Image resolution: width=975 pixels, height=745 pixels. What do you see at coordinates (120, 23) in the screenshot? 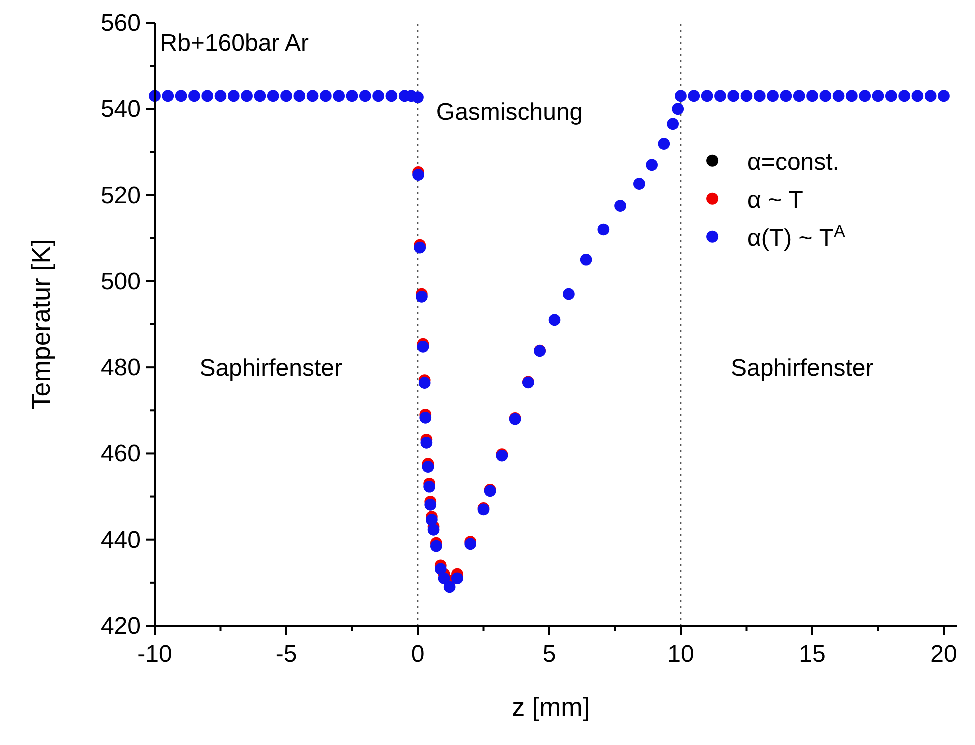
I see `y-tick-label: 560` at bounding box center [120, 23].